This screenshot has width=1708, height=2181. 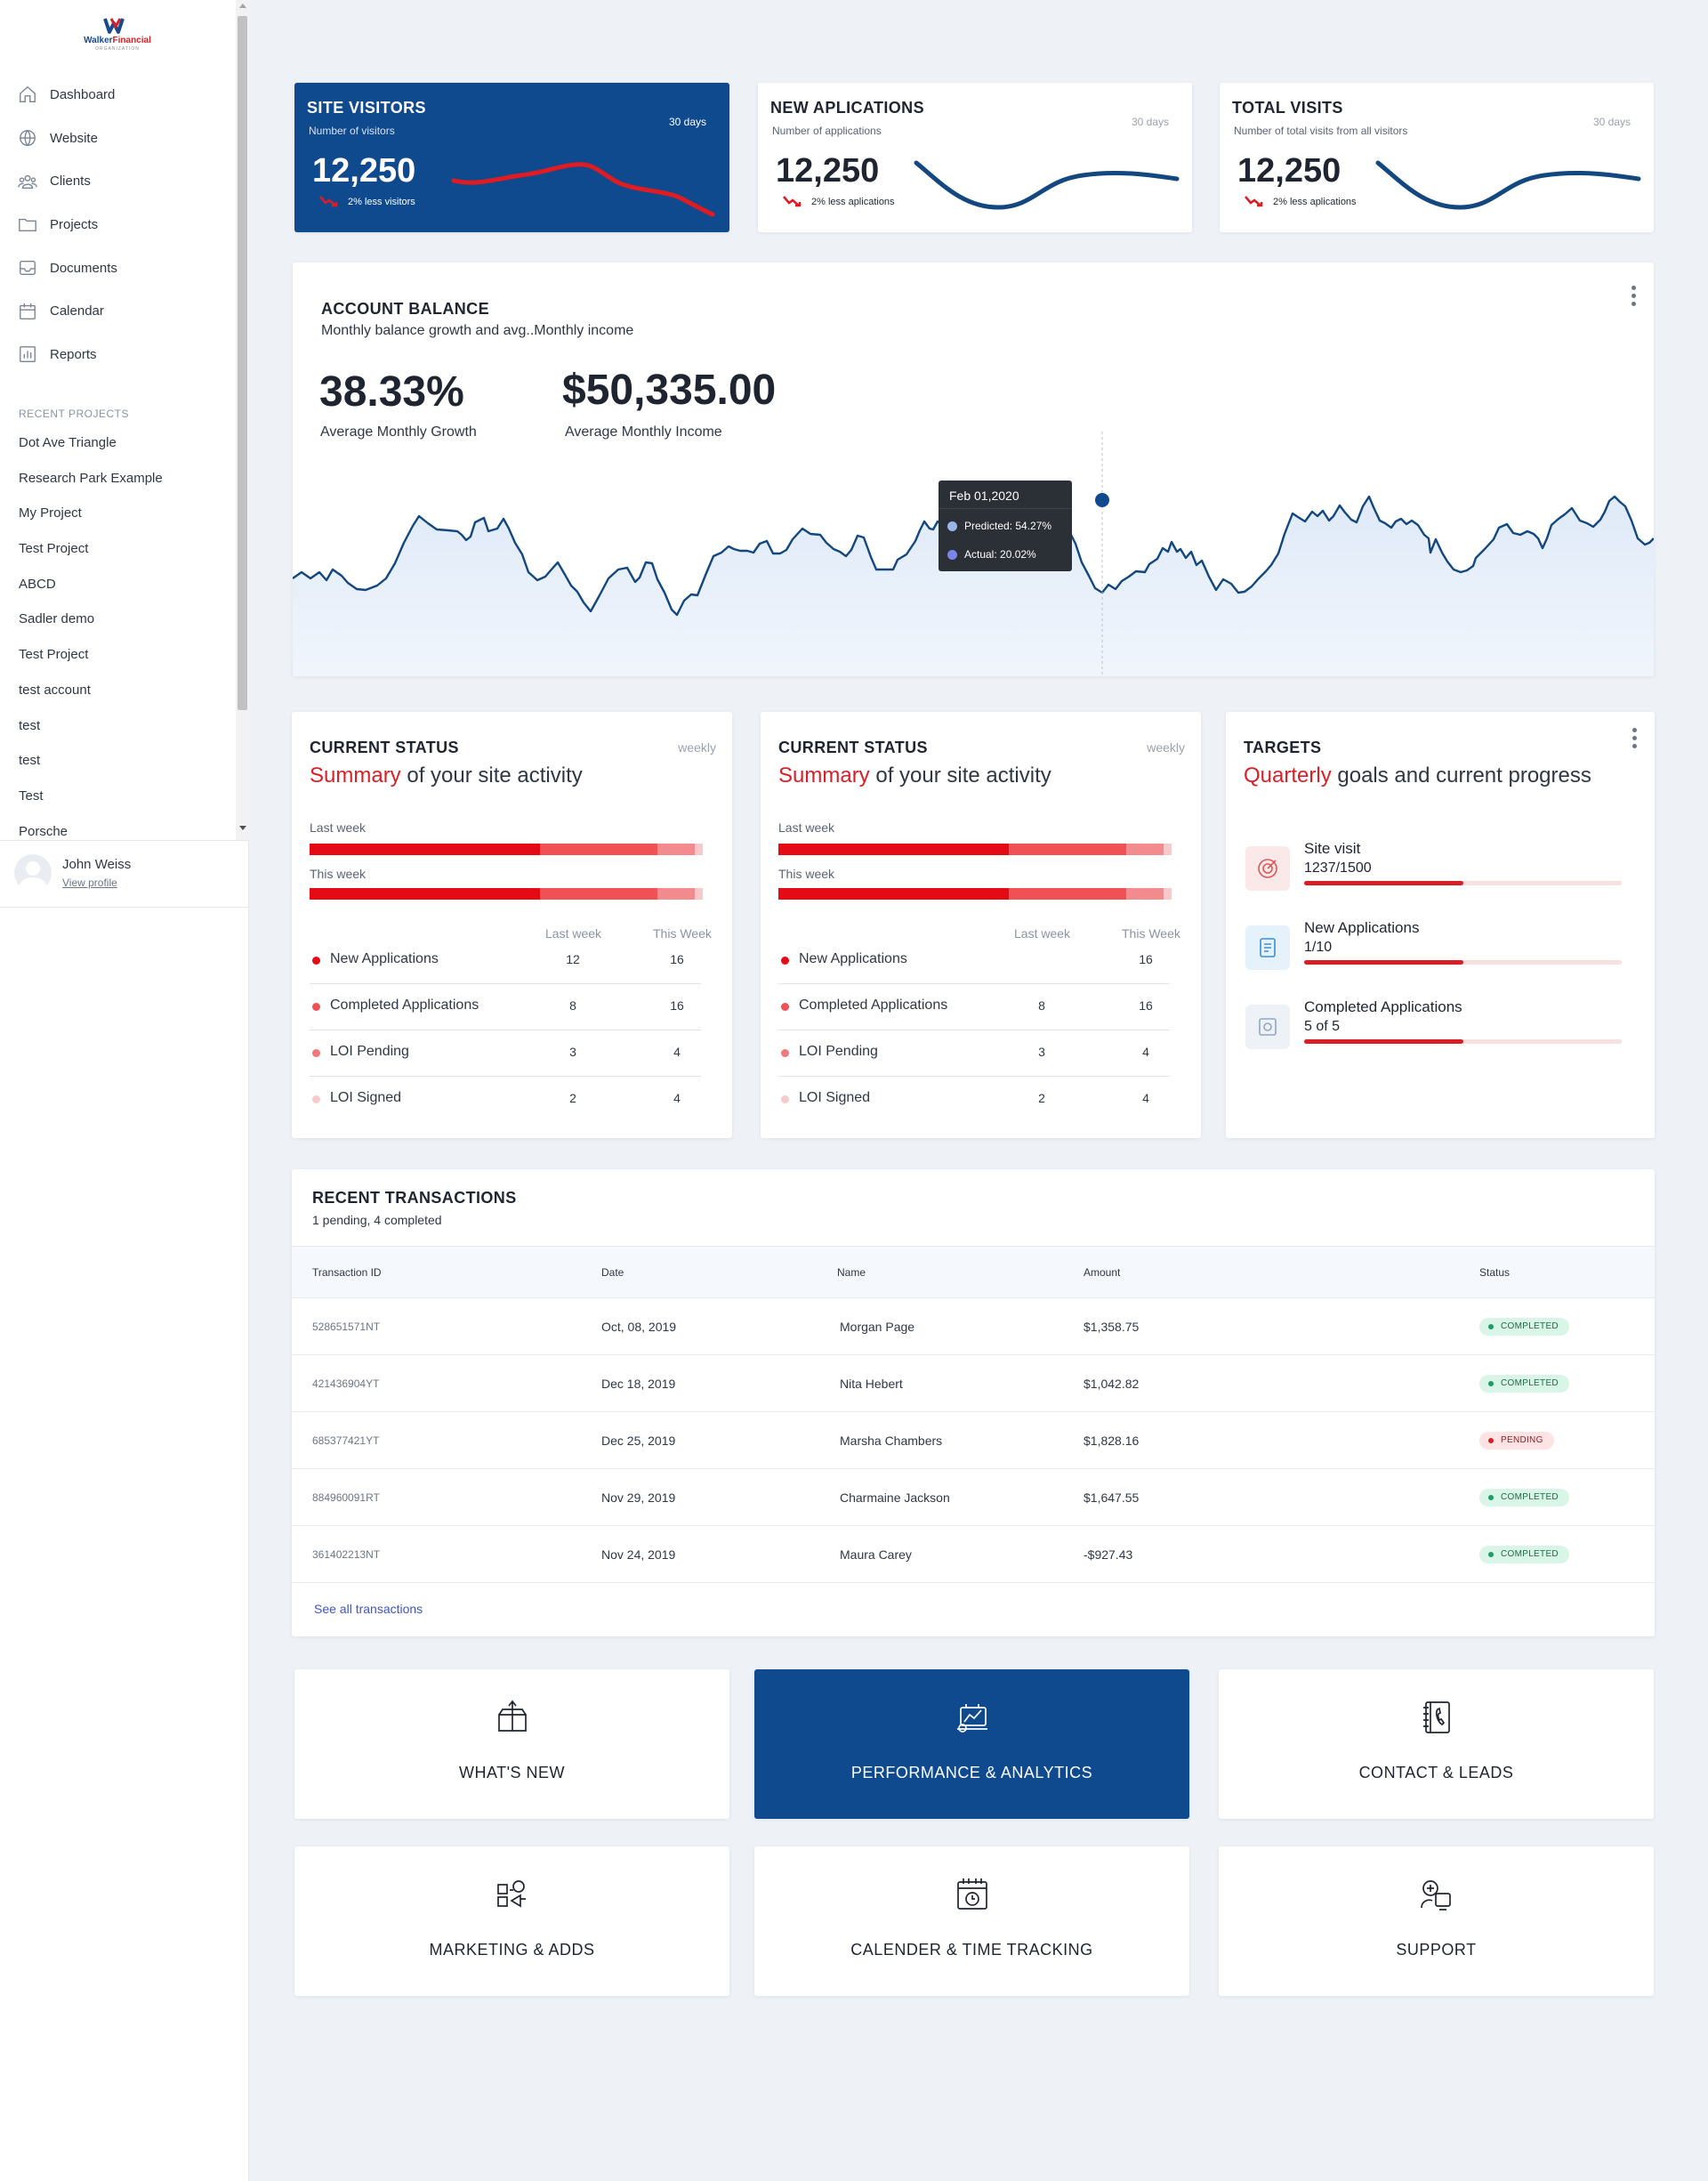 I want to click on average-growth-value: 38.33%, so click(x=391, y=392).